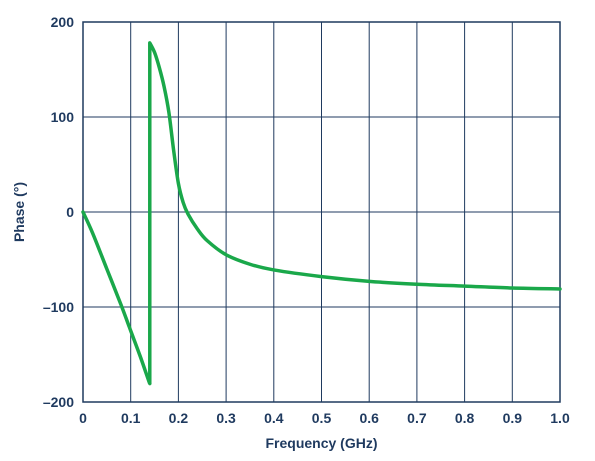  Describe the element at coordinates (19, 212) in the screenshot. I see `y-axis-title: Phase (°)` at that location.